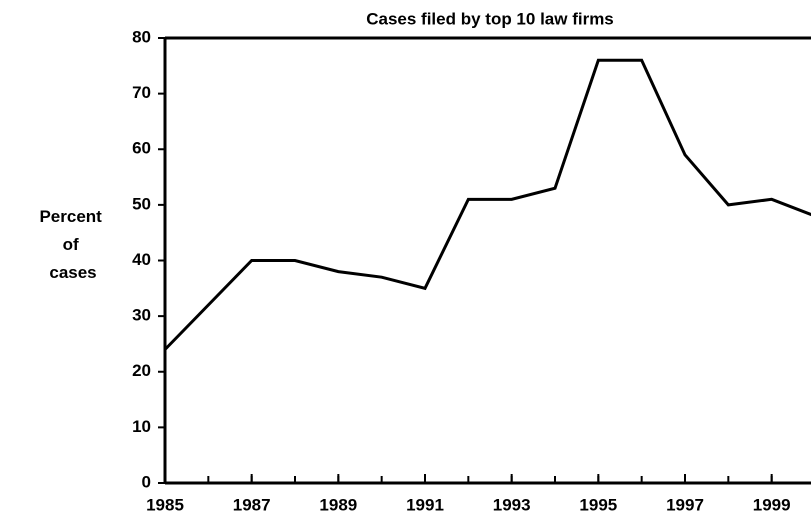  I want to click on x-tick-label: 1989, so click(338, 504).